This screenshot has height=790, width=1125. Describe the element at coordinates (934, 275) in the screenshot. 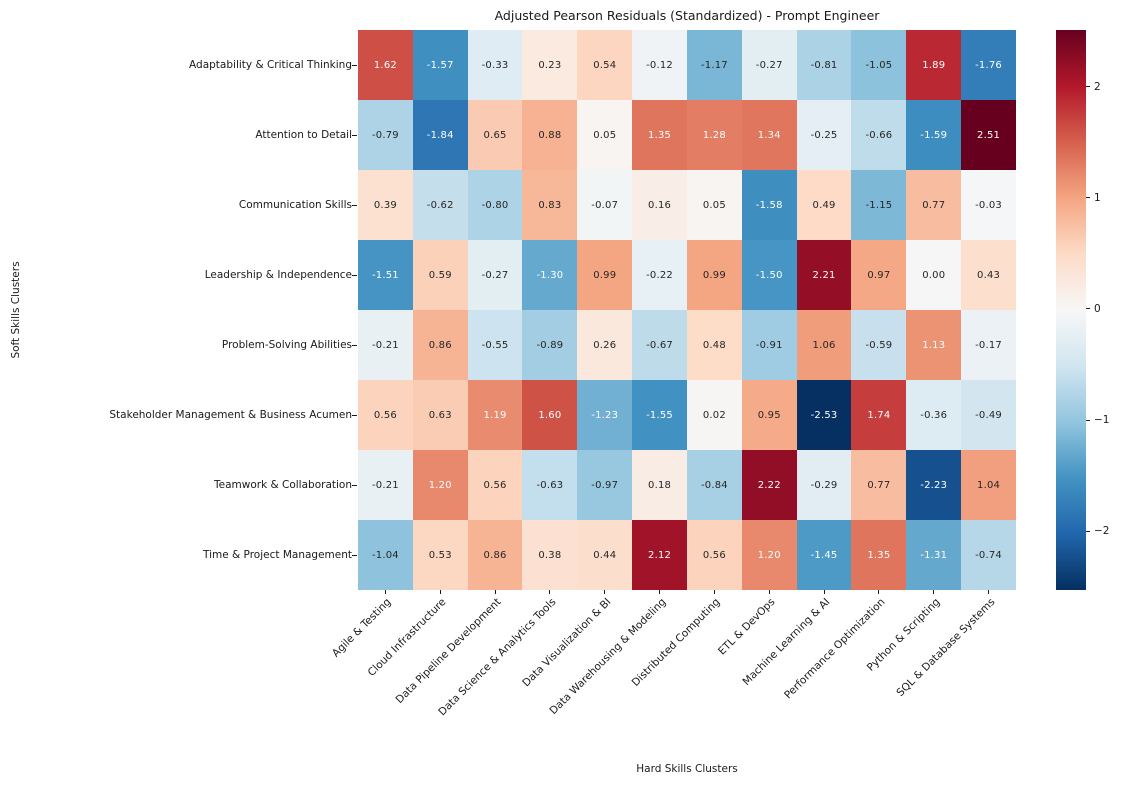

I see `heatmap-cell: 0.00` at that location.